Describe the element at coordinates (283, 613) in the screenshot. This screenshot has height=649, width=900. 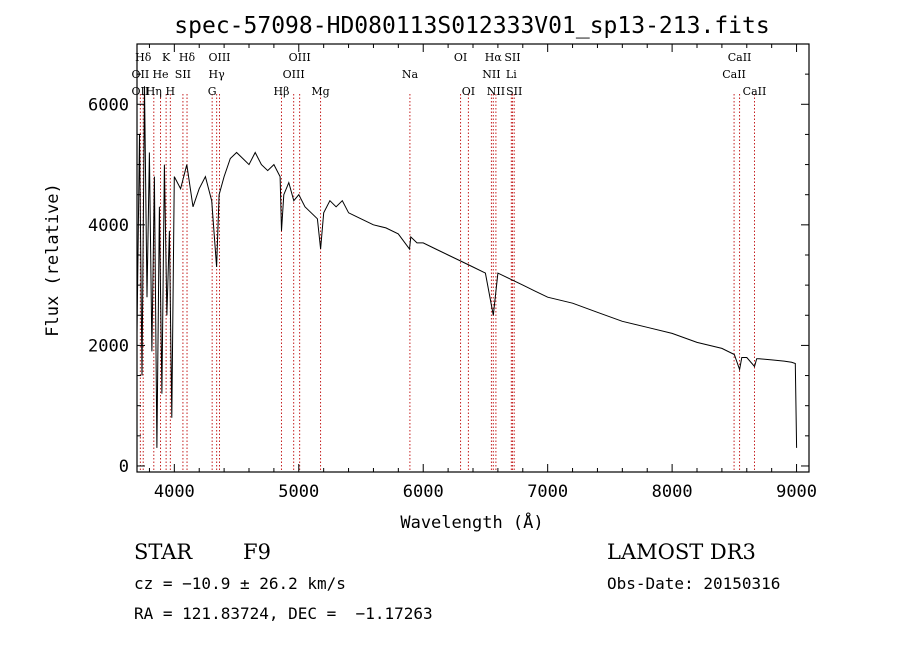
I see `coordinates-text: RA = 121.83724, DEC = −1.17263` at that location.